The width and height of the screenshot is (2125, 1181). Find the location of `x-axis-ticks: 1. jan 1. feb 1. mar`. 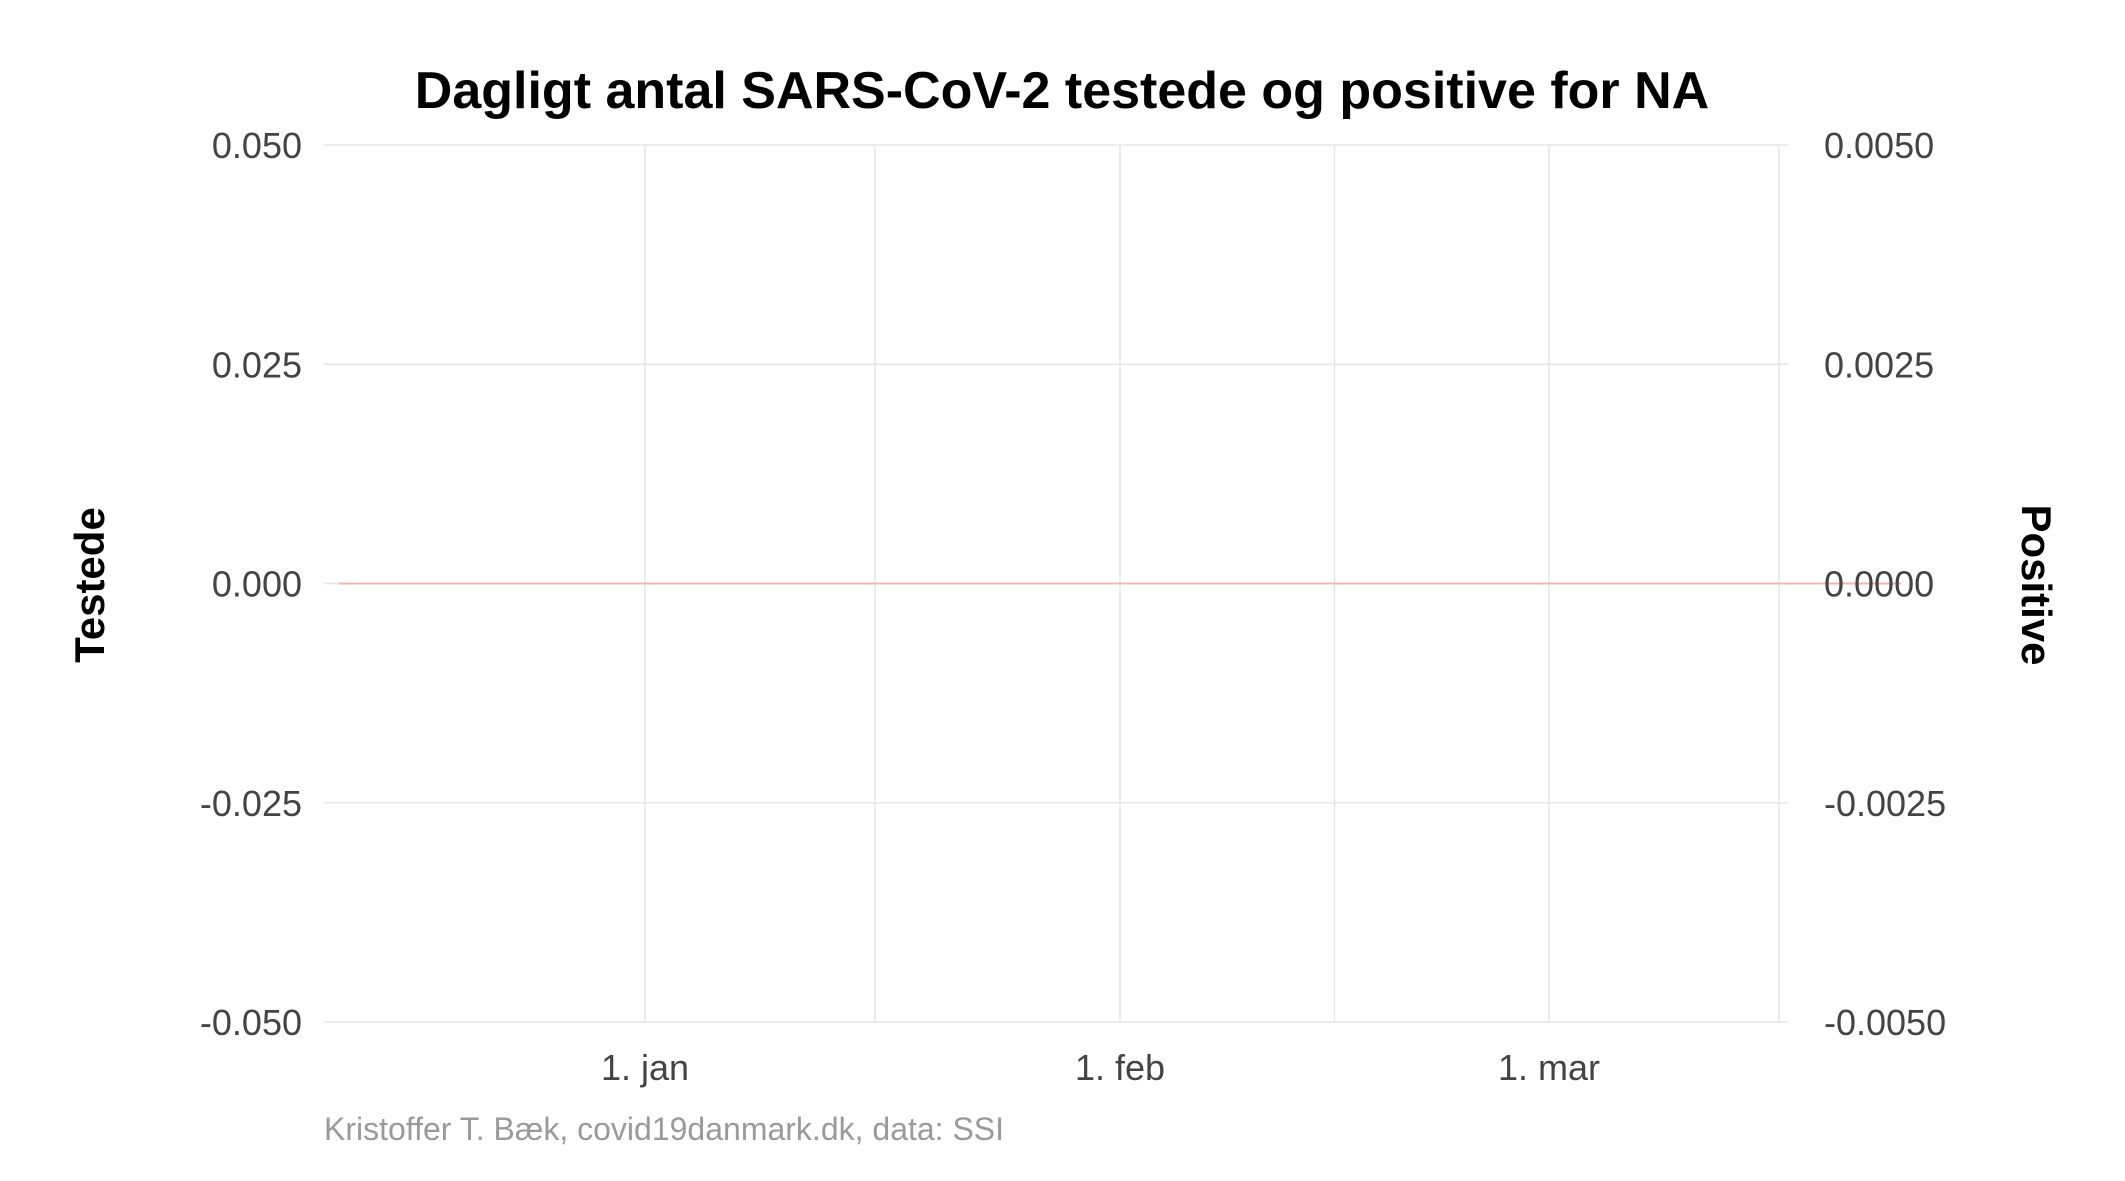

x-axis-ticks: 1. jan 1. feb 1. mar is located at coordinates (1100, 1067).